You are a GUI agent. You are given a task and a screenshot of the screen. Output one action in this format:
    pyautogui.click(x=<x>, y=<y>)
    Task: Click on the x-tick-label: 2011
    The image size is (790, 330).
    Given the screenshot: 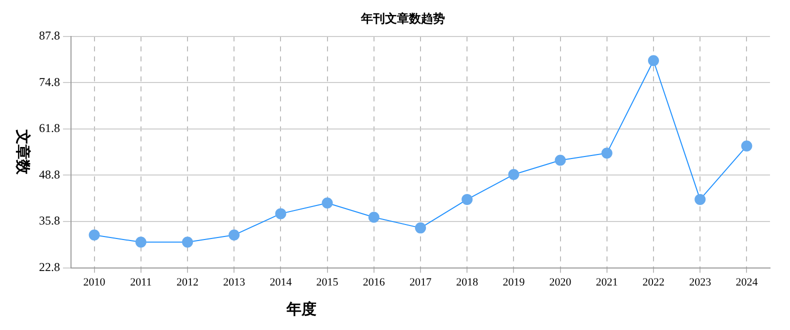 What is the action you would take?
    pyautogui.click(x=141, y=282)
    